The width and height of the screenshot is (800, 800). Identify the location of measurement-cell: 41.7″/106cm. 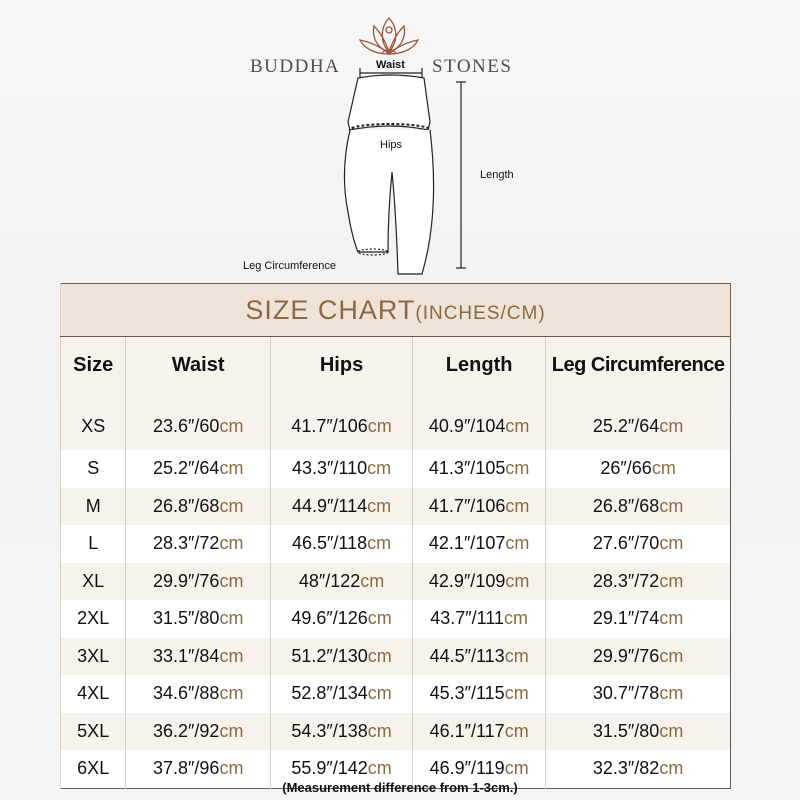
(479, 506).